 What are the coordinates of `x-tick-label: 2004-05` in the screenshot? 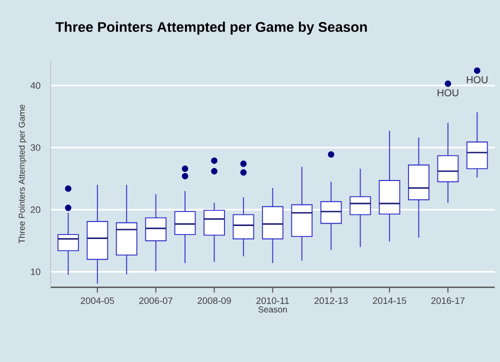 It's located at (97, 300).